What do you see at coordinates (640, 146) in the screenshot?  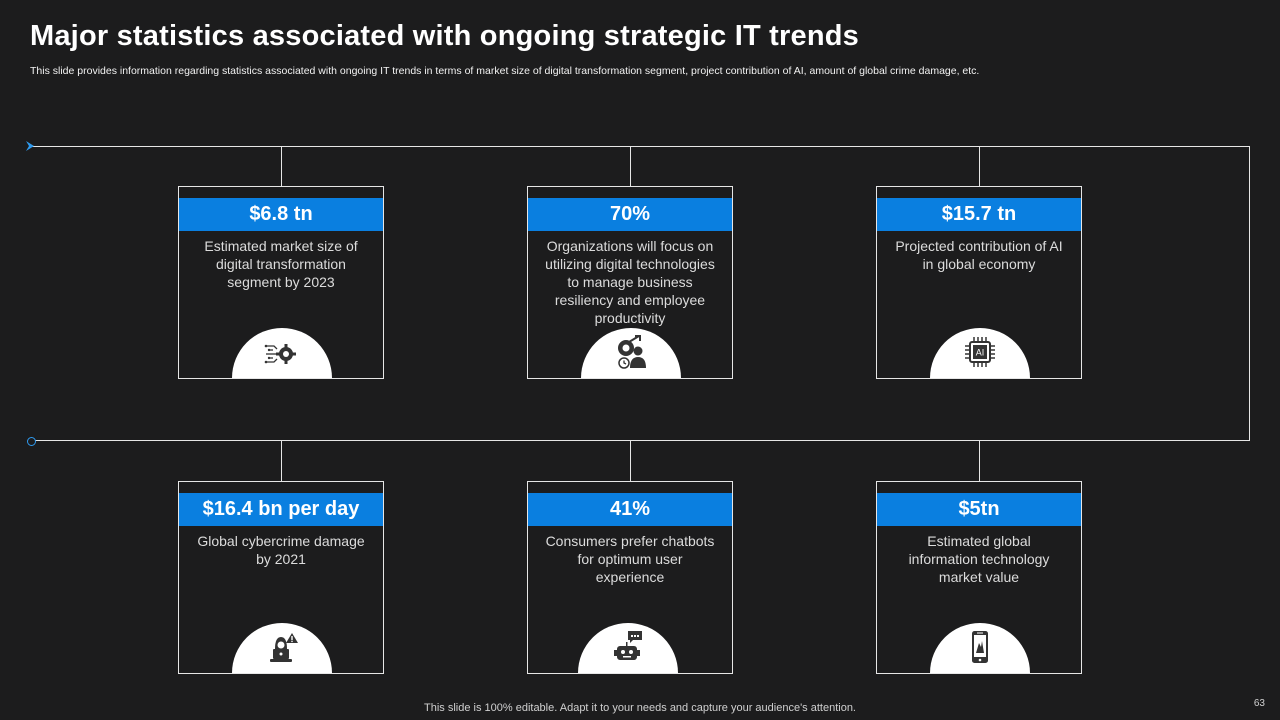 I see `top-connector-line` at bounding box center [640, 146].